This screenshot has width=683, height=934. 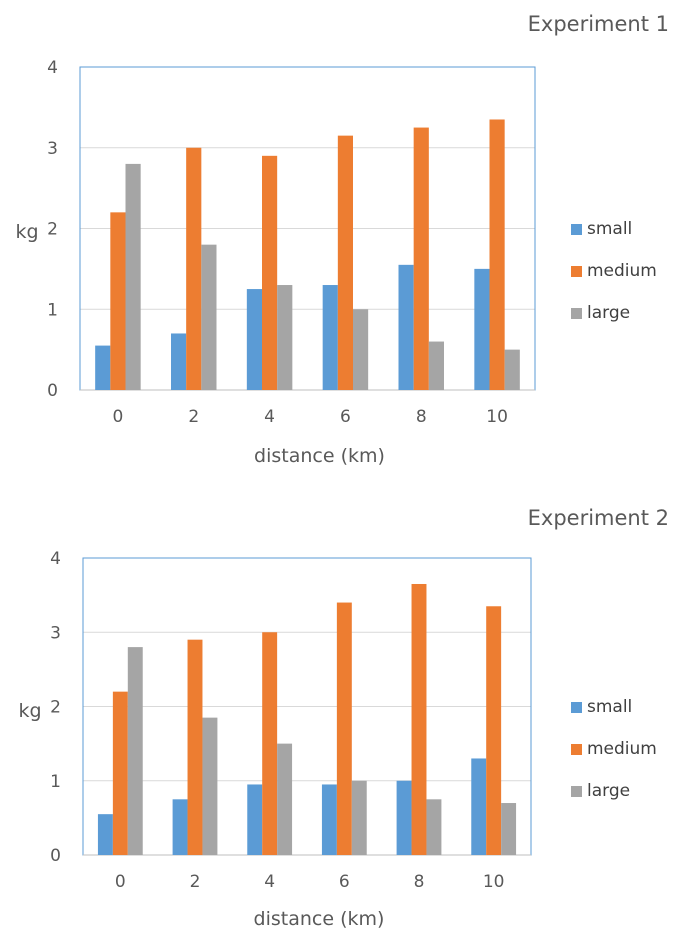 What do you see at coordinates (598, 24) in the screenshot?
I see `chart-title: Experiment 1` at bounding box center [598, 24].